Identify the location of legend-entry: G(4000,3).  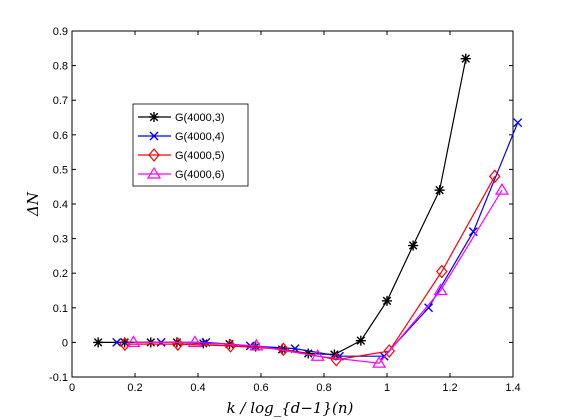
(181, 118).